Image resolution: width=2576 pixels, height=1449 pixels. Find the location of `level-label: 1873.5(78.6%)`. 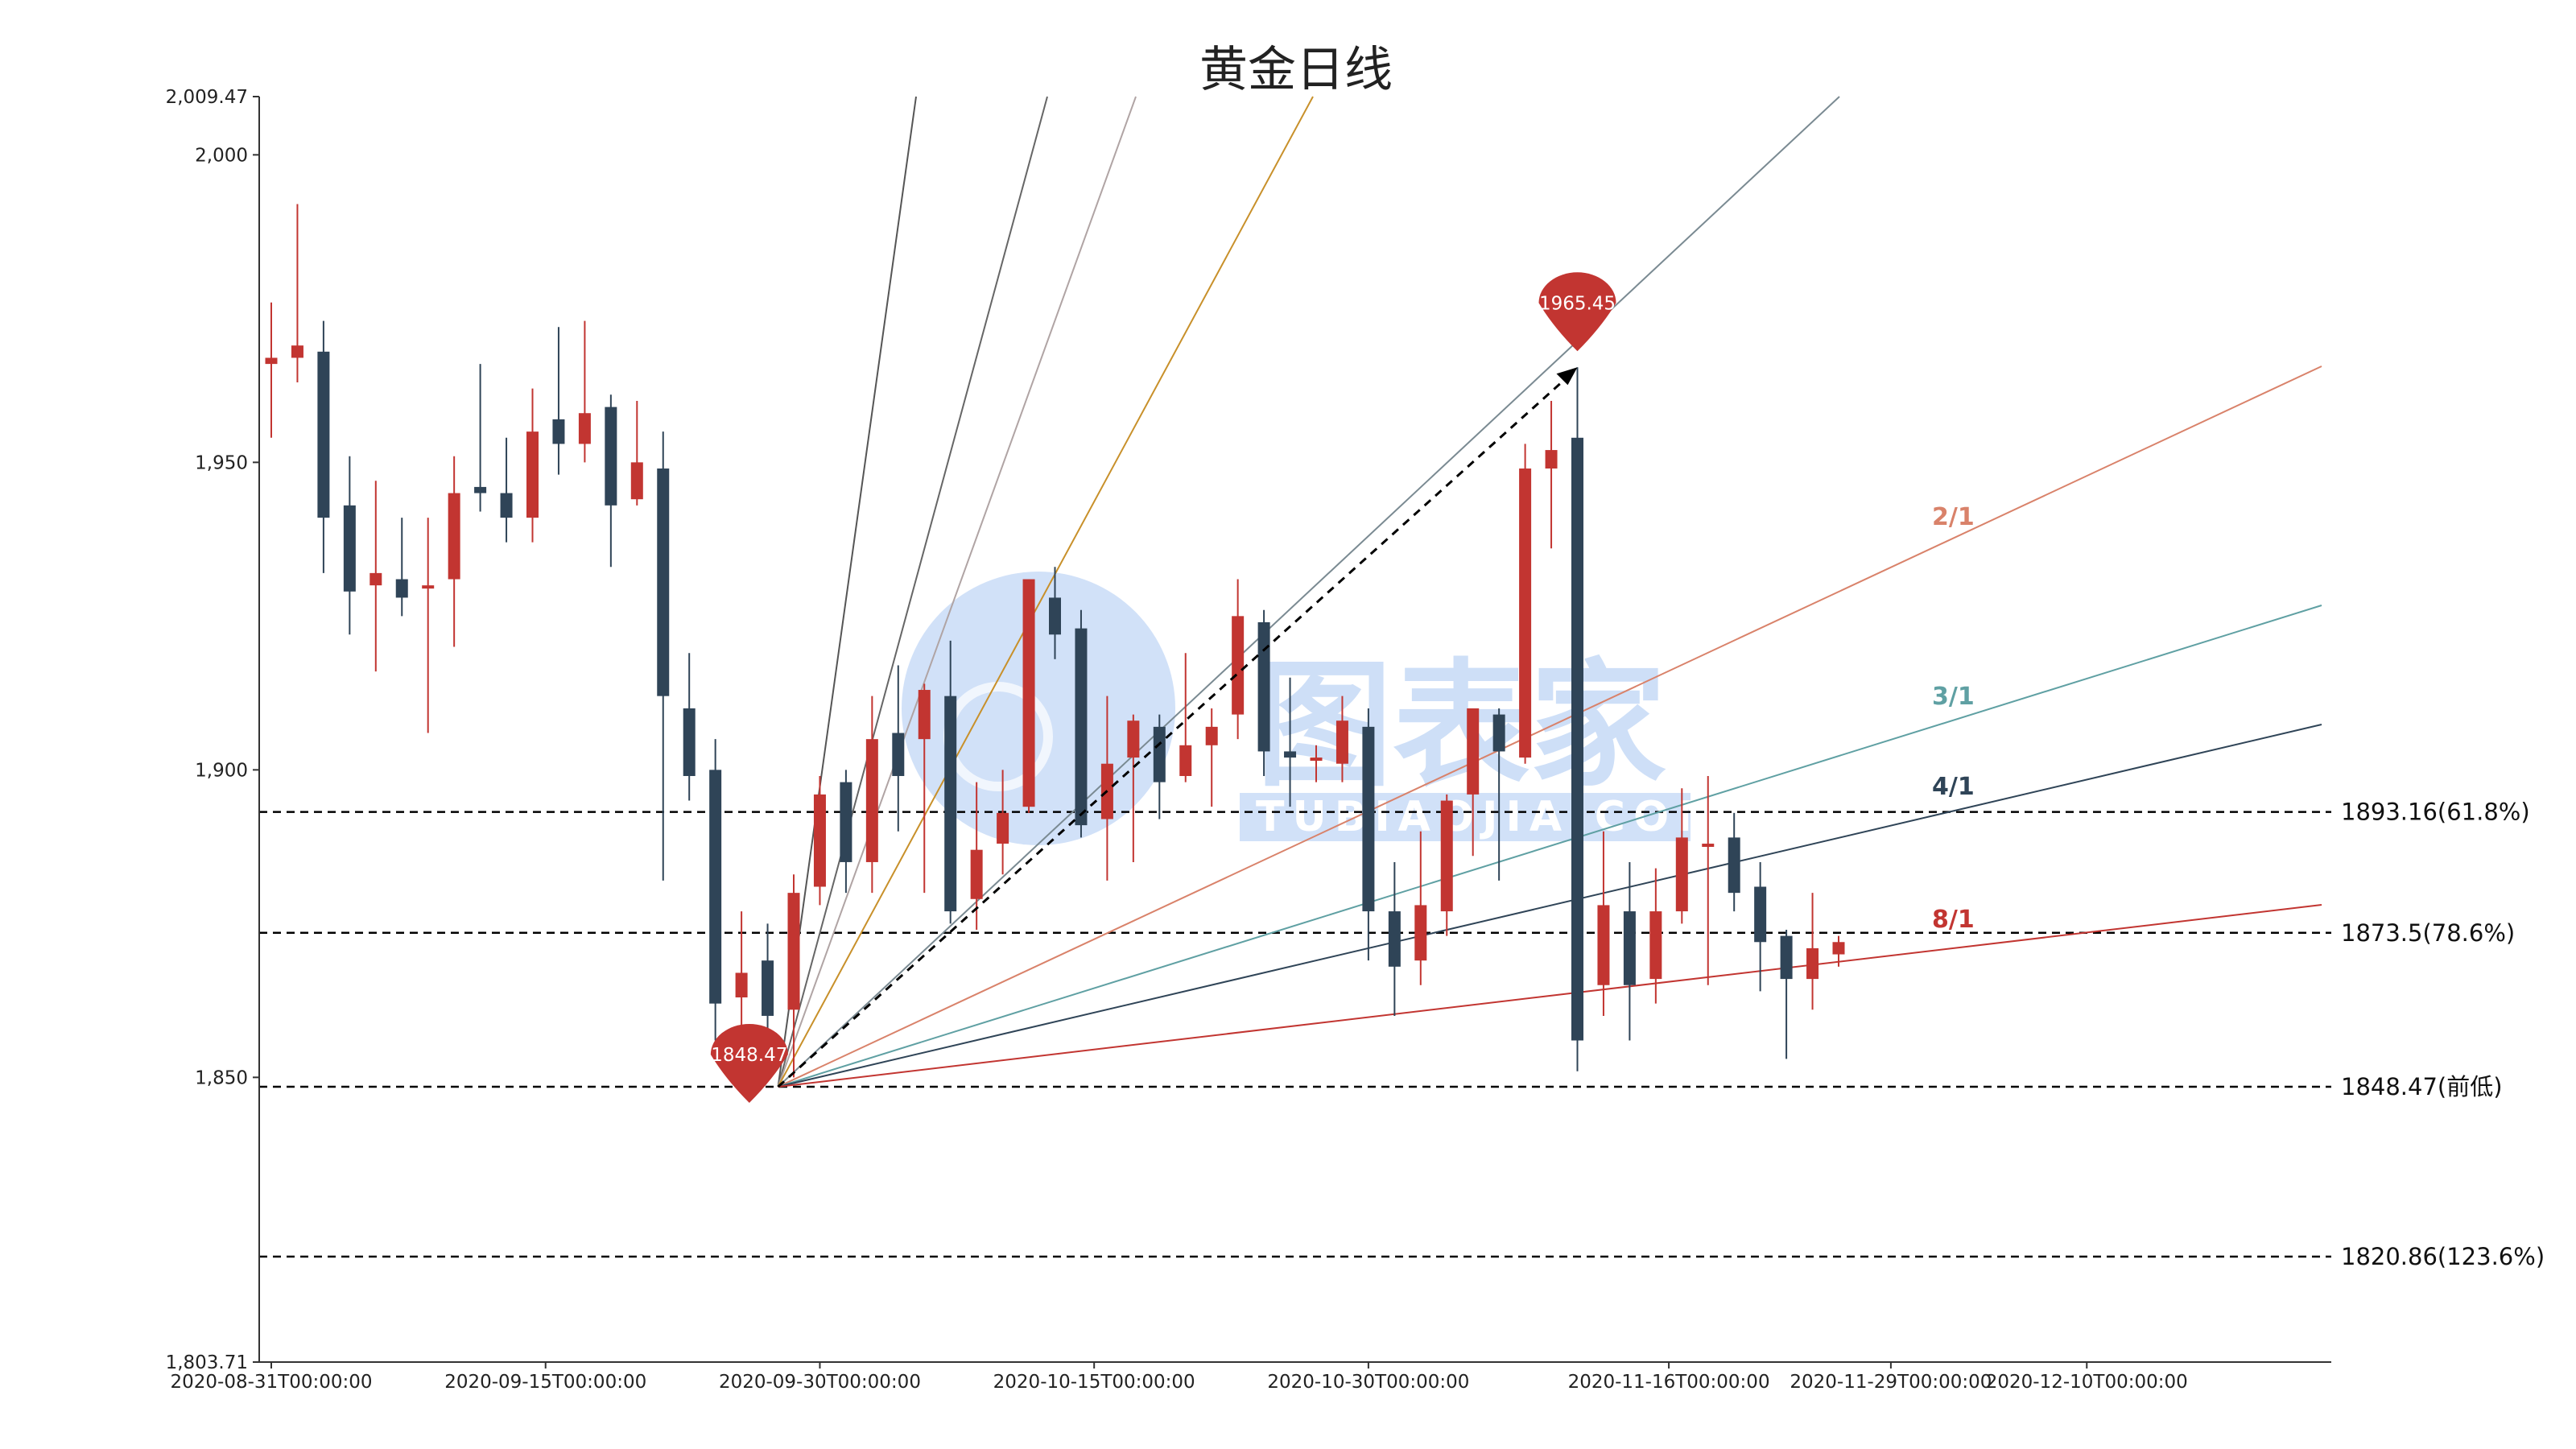

level-label: 1873.5(78.6%) is located at coordinates (2428, 933).